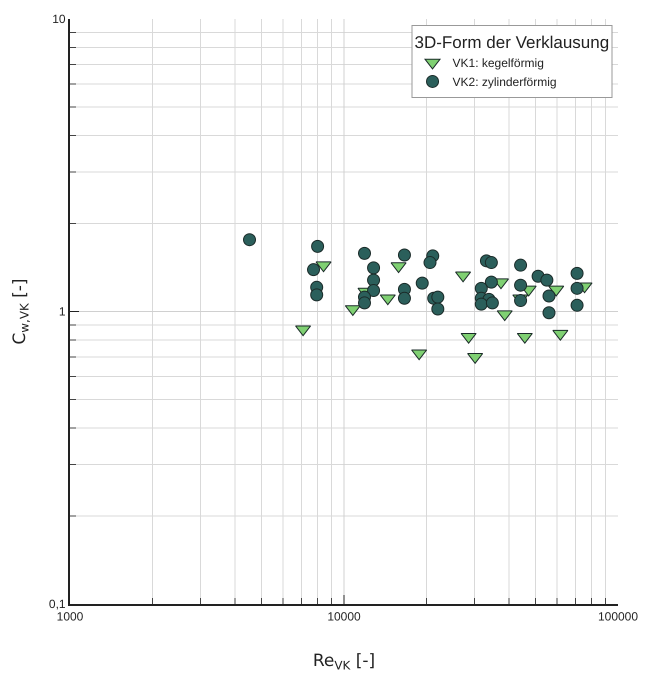 This screenshot has width=650, height=674. Describe the element at coordinates (618, 616) in the screenshot. I see `x-tick-label: 100000` at that location.